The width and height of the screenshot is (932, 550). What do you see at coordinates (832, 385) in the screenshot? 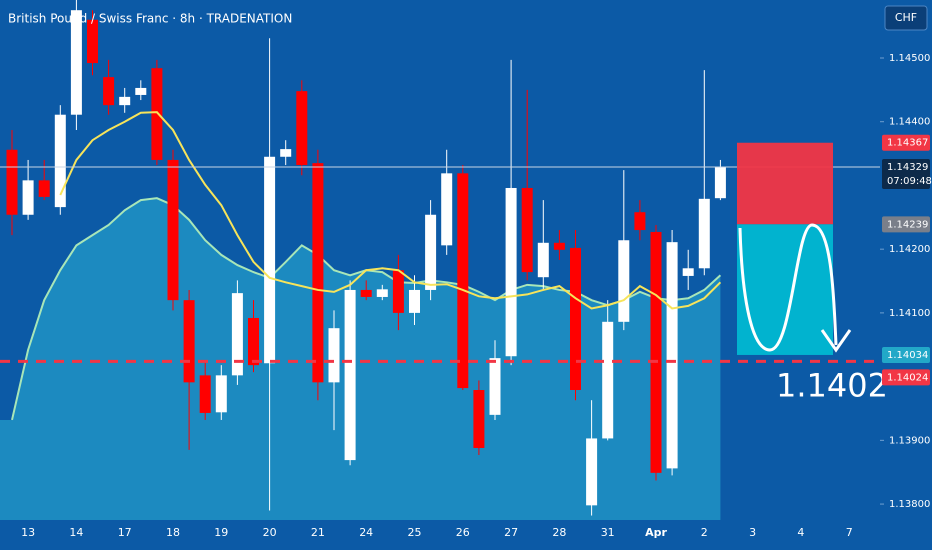
I see `annotation: 1.1402` at bounding box center [832, 385].